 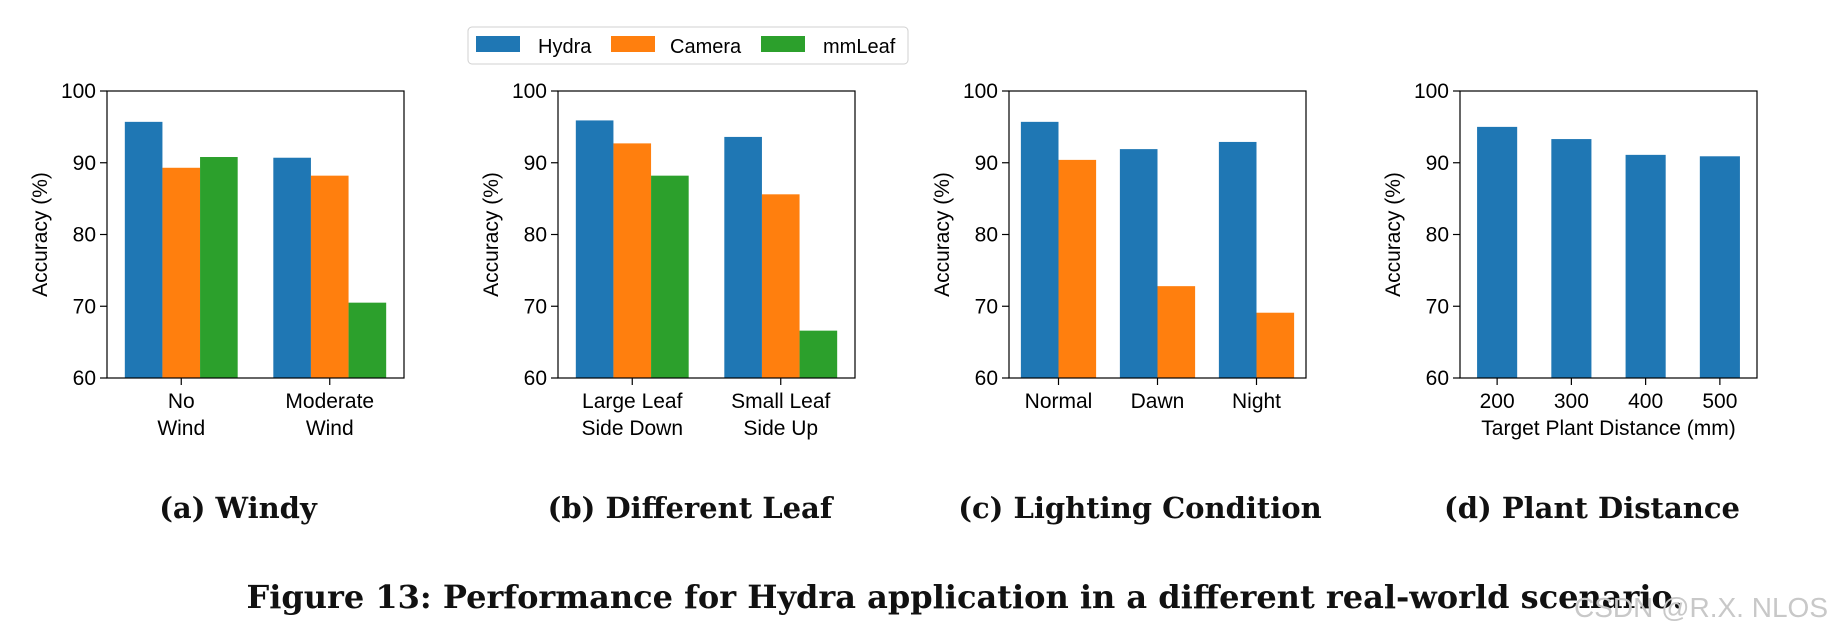 I want to click on legend: Hydra Camera mmLeaf, so click(x=688, y=45).